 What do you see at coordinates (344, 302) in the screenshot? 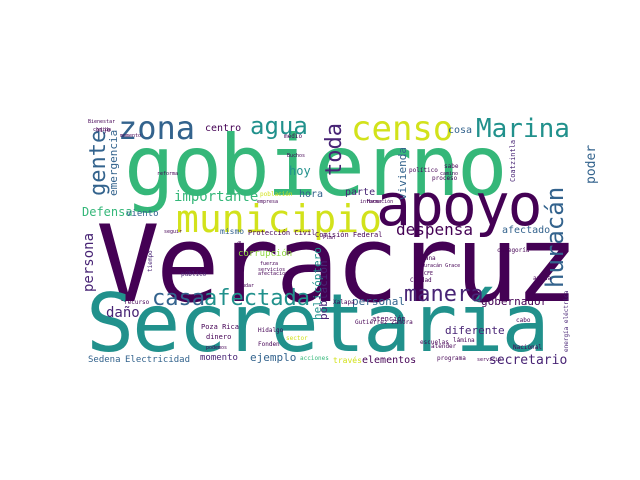
I see `word-cfe: Xalapa` at bounding box center [344, 302].